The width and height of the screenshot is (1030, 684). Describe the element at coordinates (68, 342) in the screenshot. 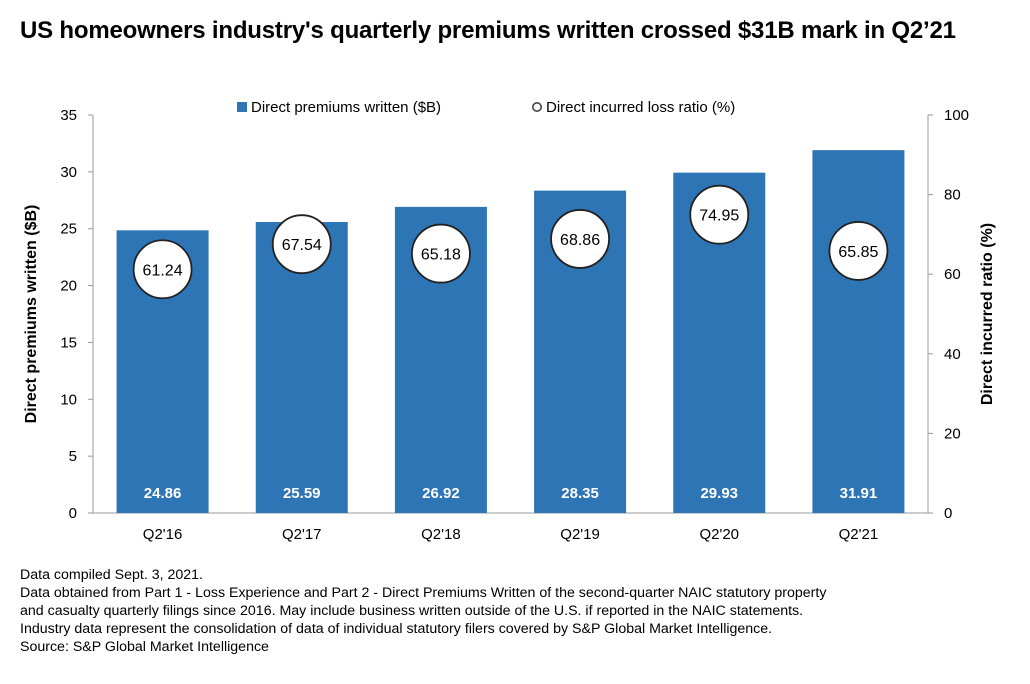

I see `left-tick-label: 15` at that location.